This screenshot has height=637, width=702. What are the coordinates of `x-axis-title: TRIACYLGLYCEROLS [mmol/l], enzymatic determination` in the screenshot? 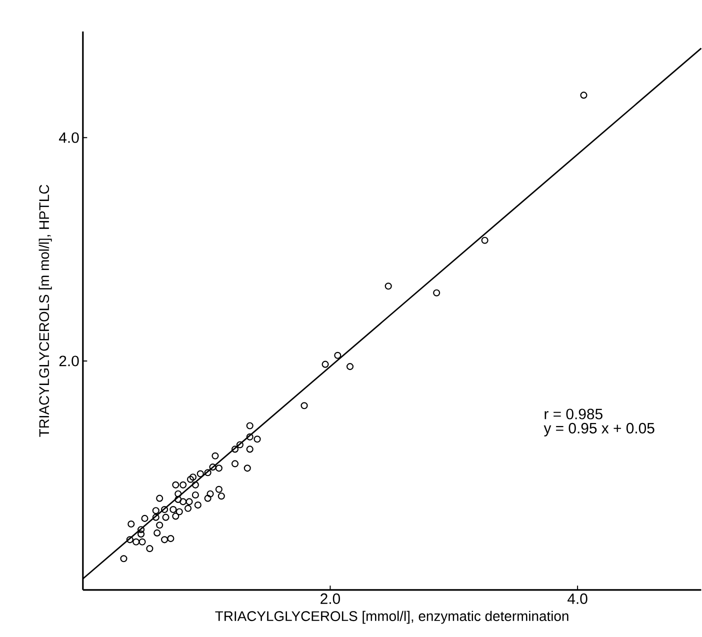 It's located at (391, 617).